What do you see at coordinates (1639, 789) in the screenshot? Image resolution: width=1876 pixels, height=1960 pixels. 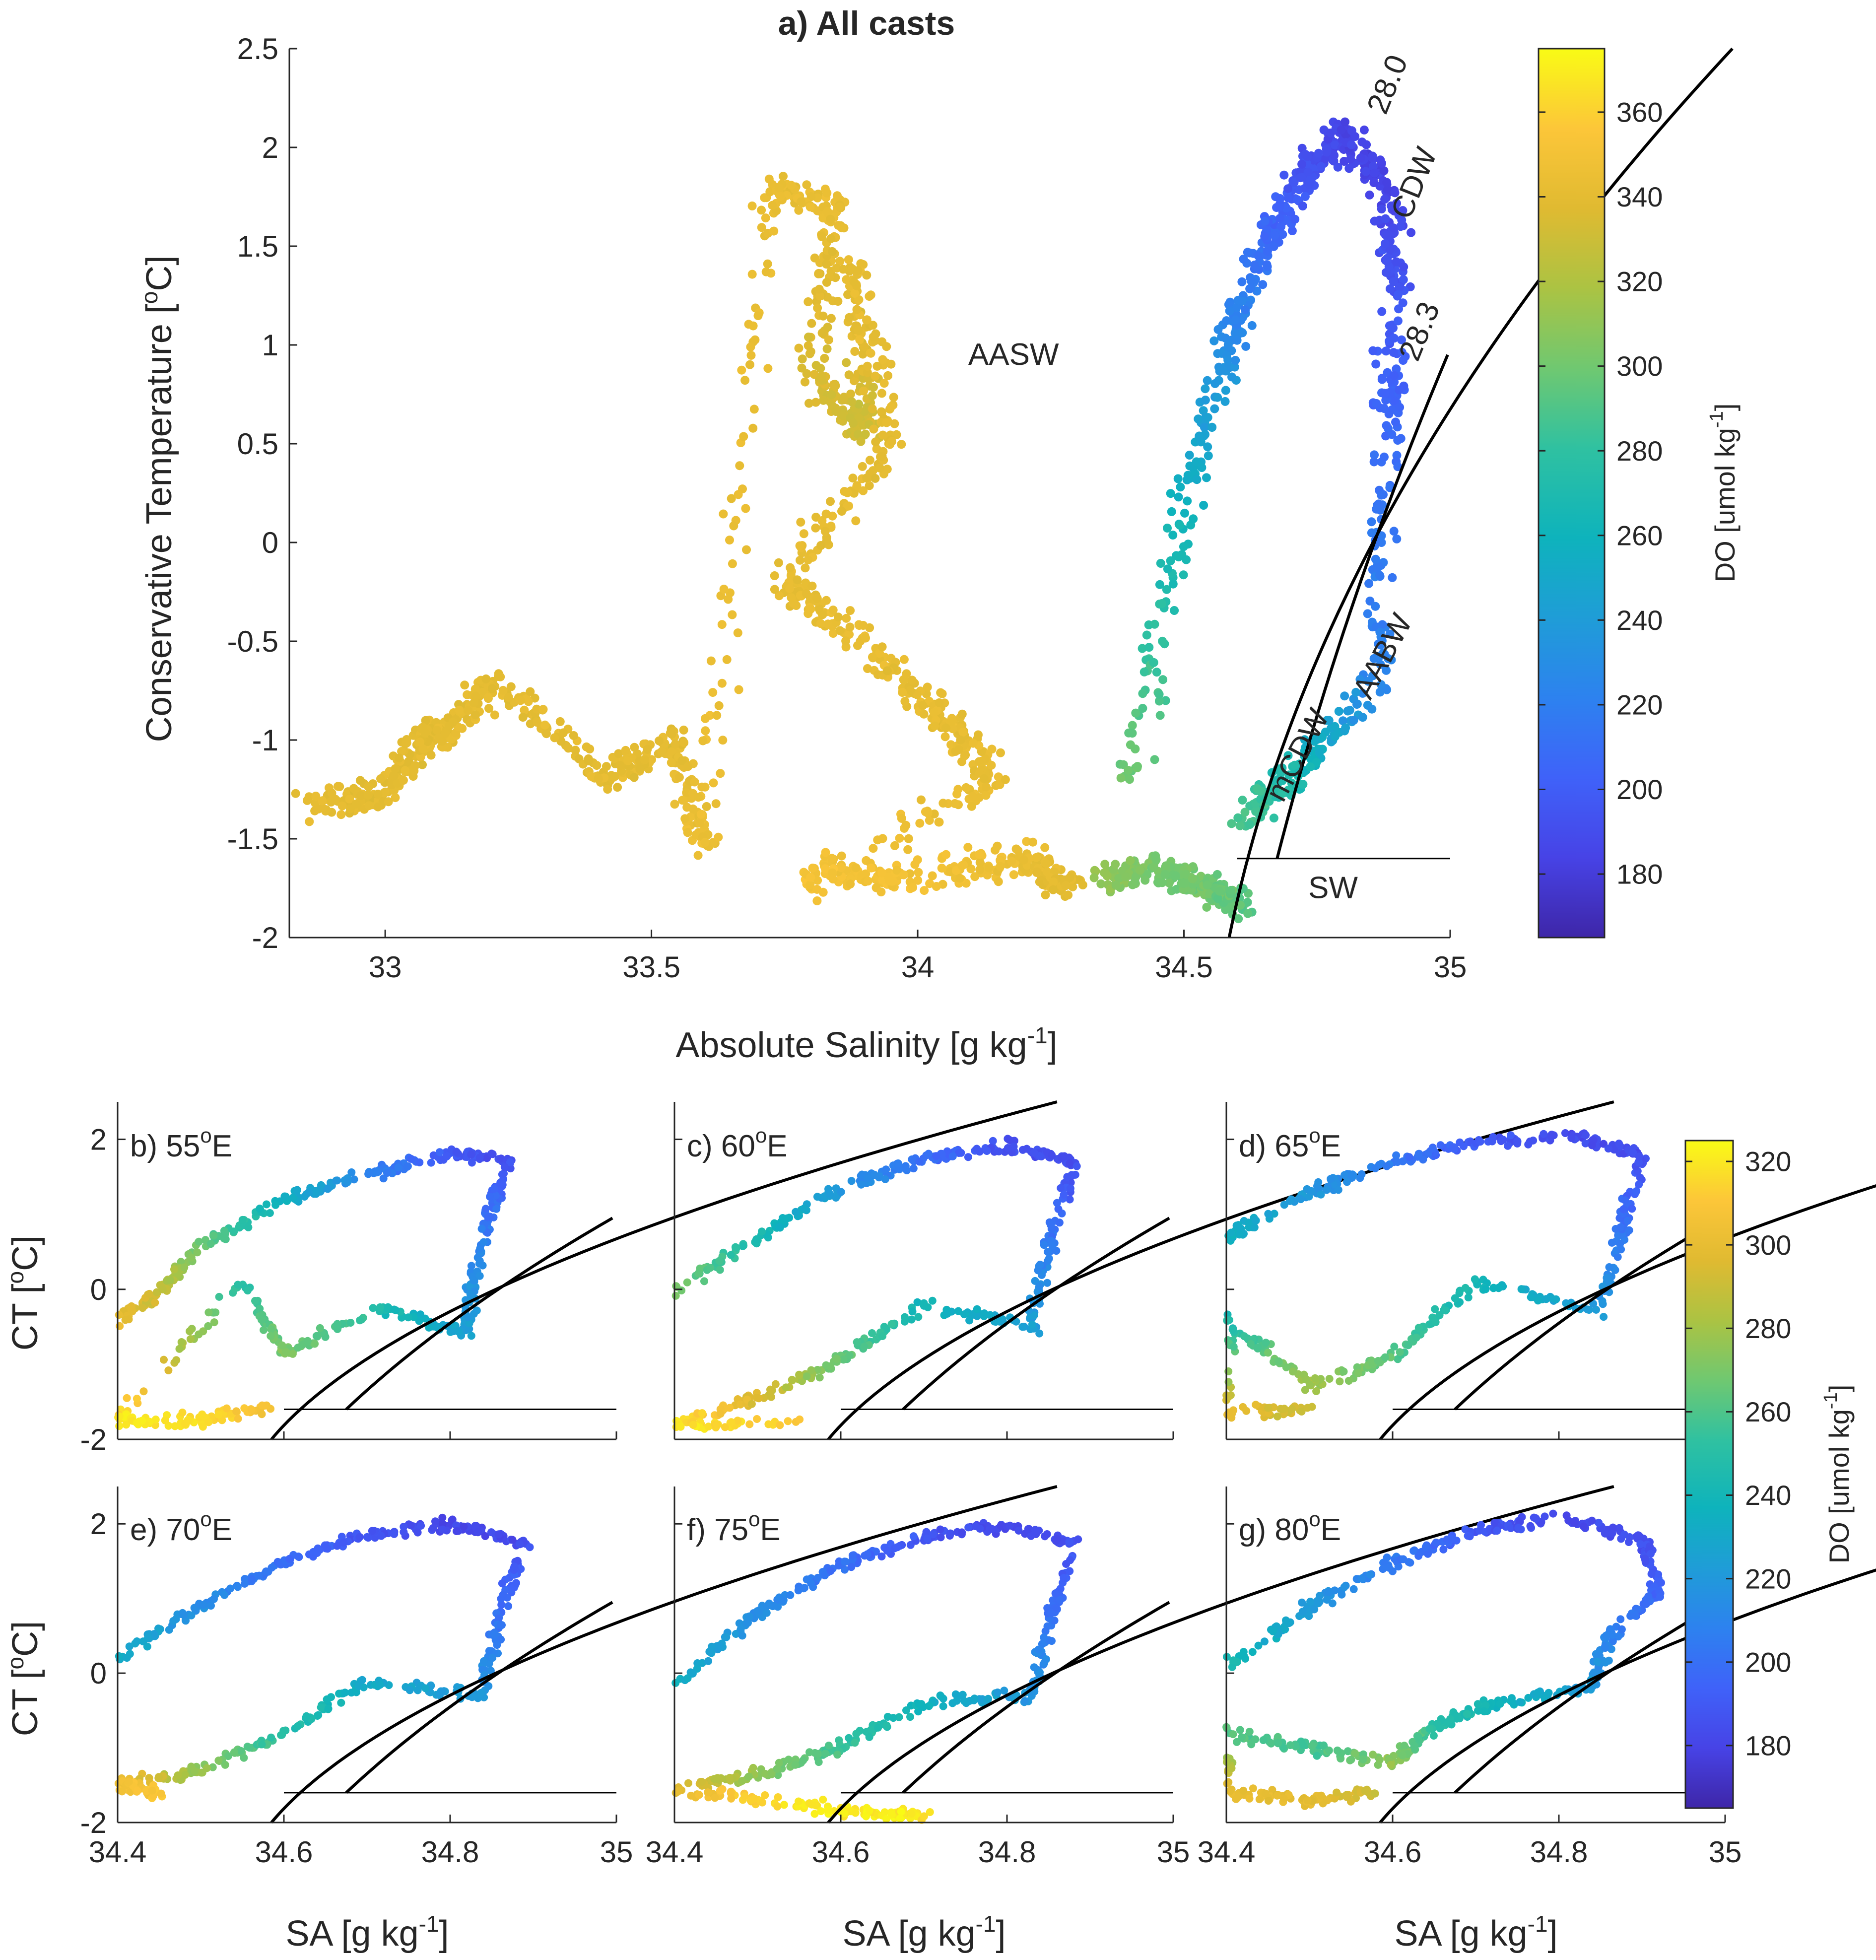 I see `colorbar-tick-label: 200` at bounding box center [1639, 789].